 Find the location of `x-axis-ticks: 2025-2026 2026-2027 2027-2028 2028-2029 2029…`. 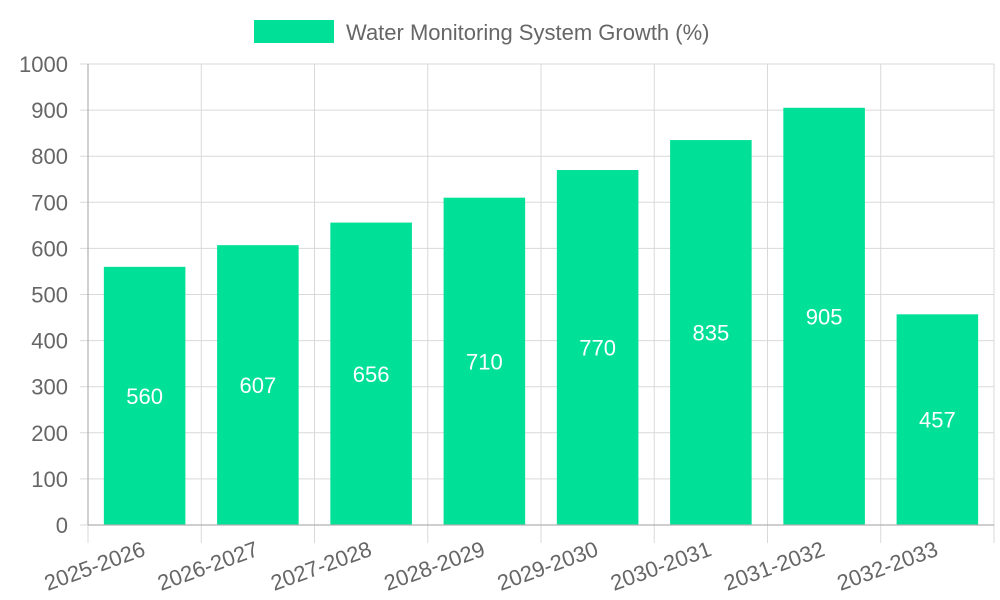

x-axis-ticks: 2025-2026 2026-2027 2027-2028 2028-2029 2029… is located at coordinates (491, 565).